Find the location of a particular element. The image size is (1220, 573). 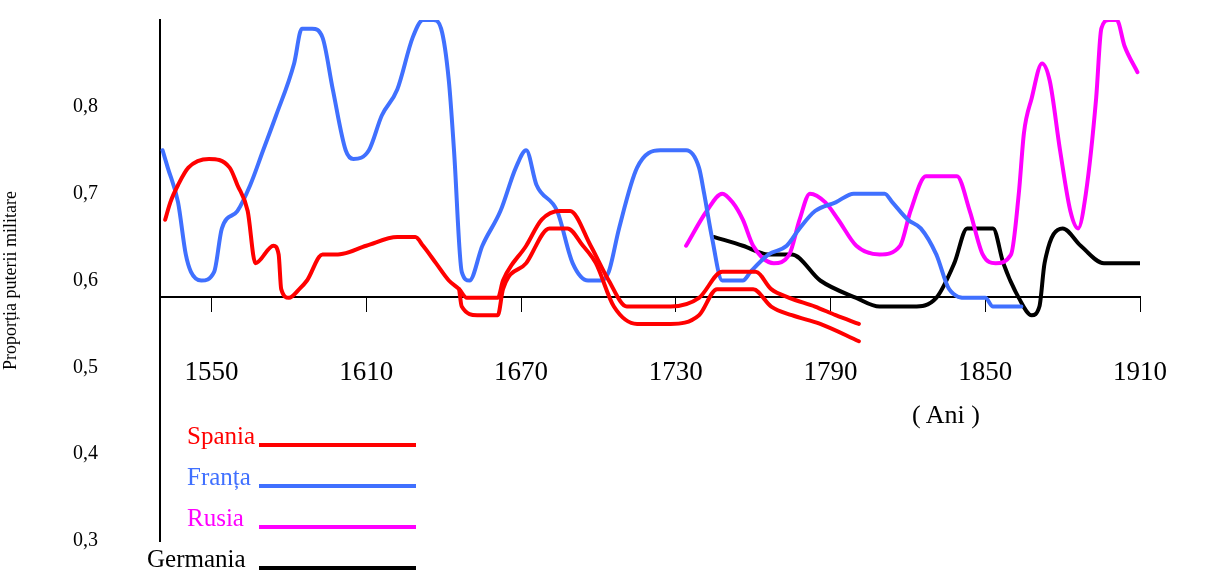

text: Franța is located at coordinates (219, 476).